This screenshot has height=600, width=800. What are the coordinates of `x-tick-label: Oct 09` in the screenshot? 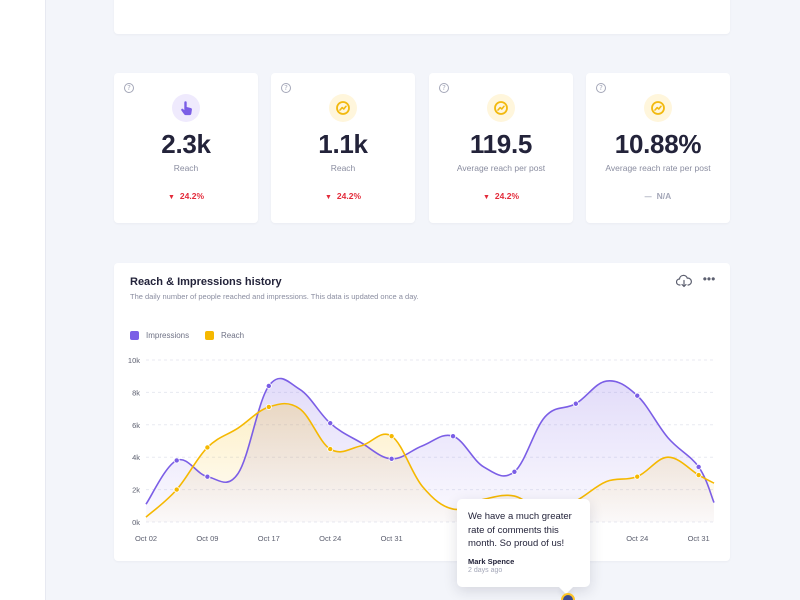 It's located at (207, 538).